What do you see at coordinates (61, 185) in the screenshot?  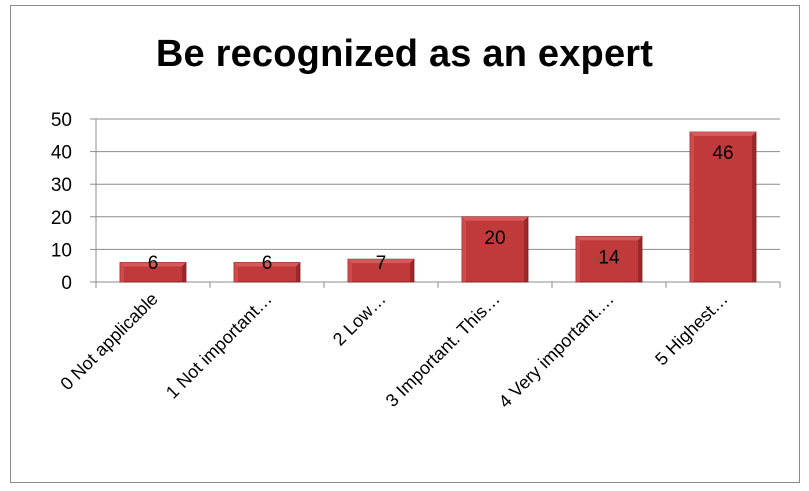 I see `y-tick-label: 30` at bounding box center [61, 185].